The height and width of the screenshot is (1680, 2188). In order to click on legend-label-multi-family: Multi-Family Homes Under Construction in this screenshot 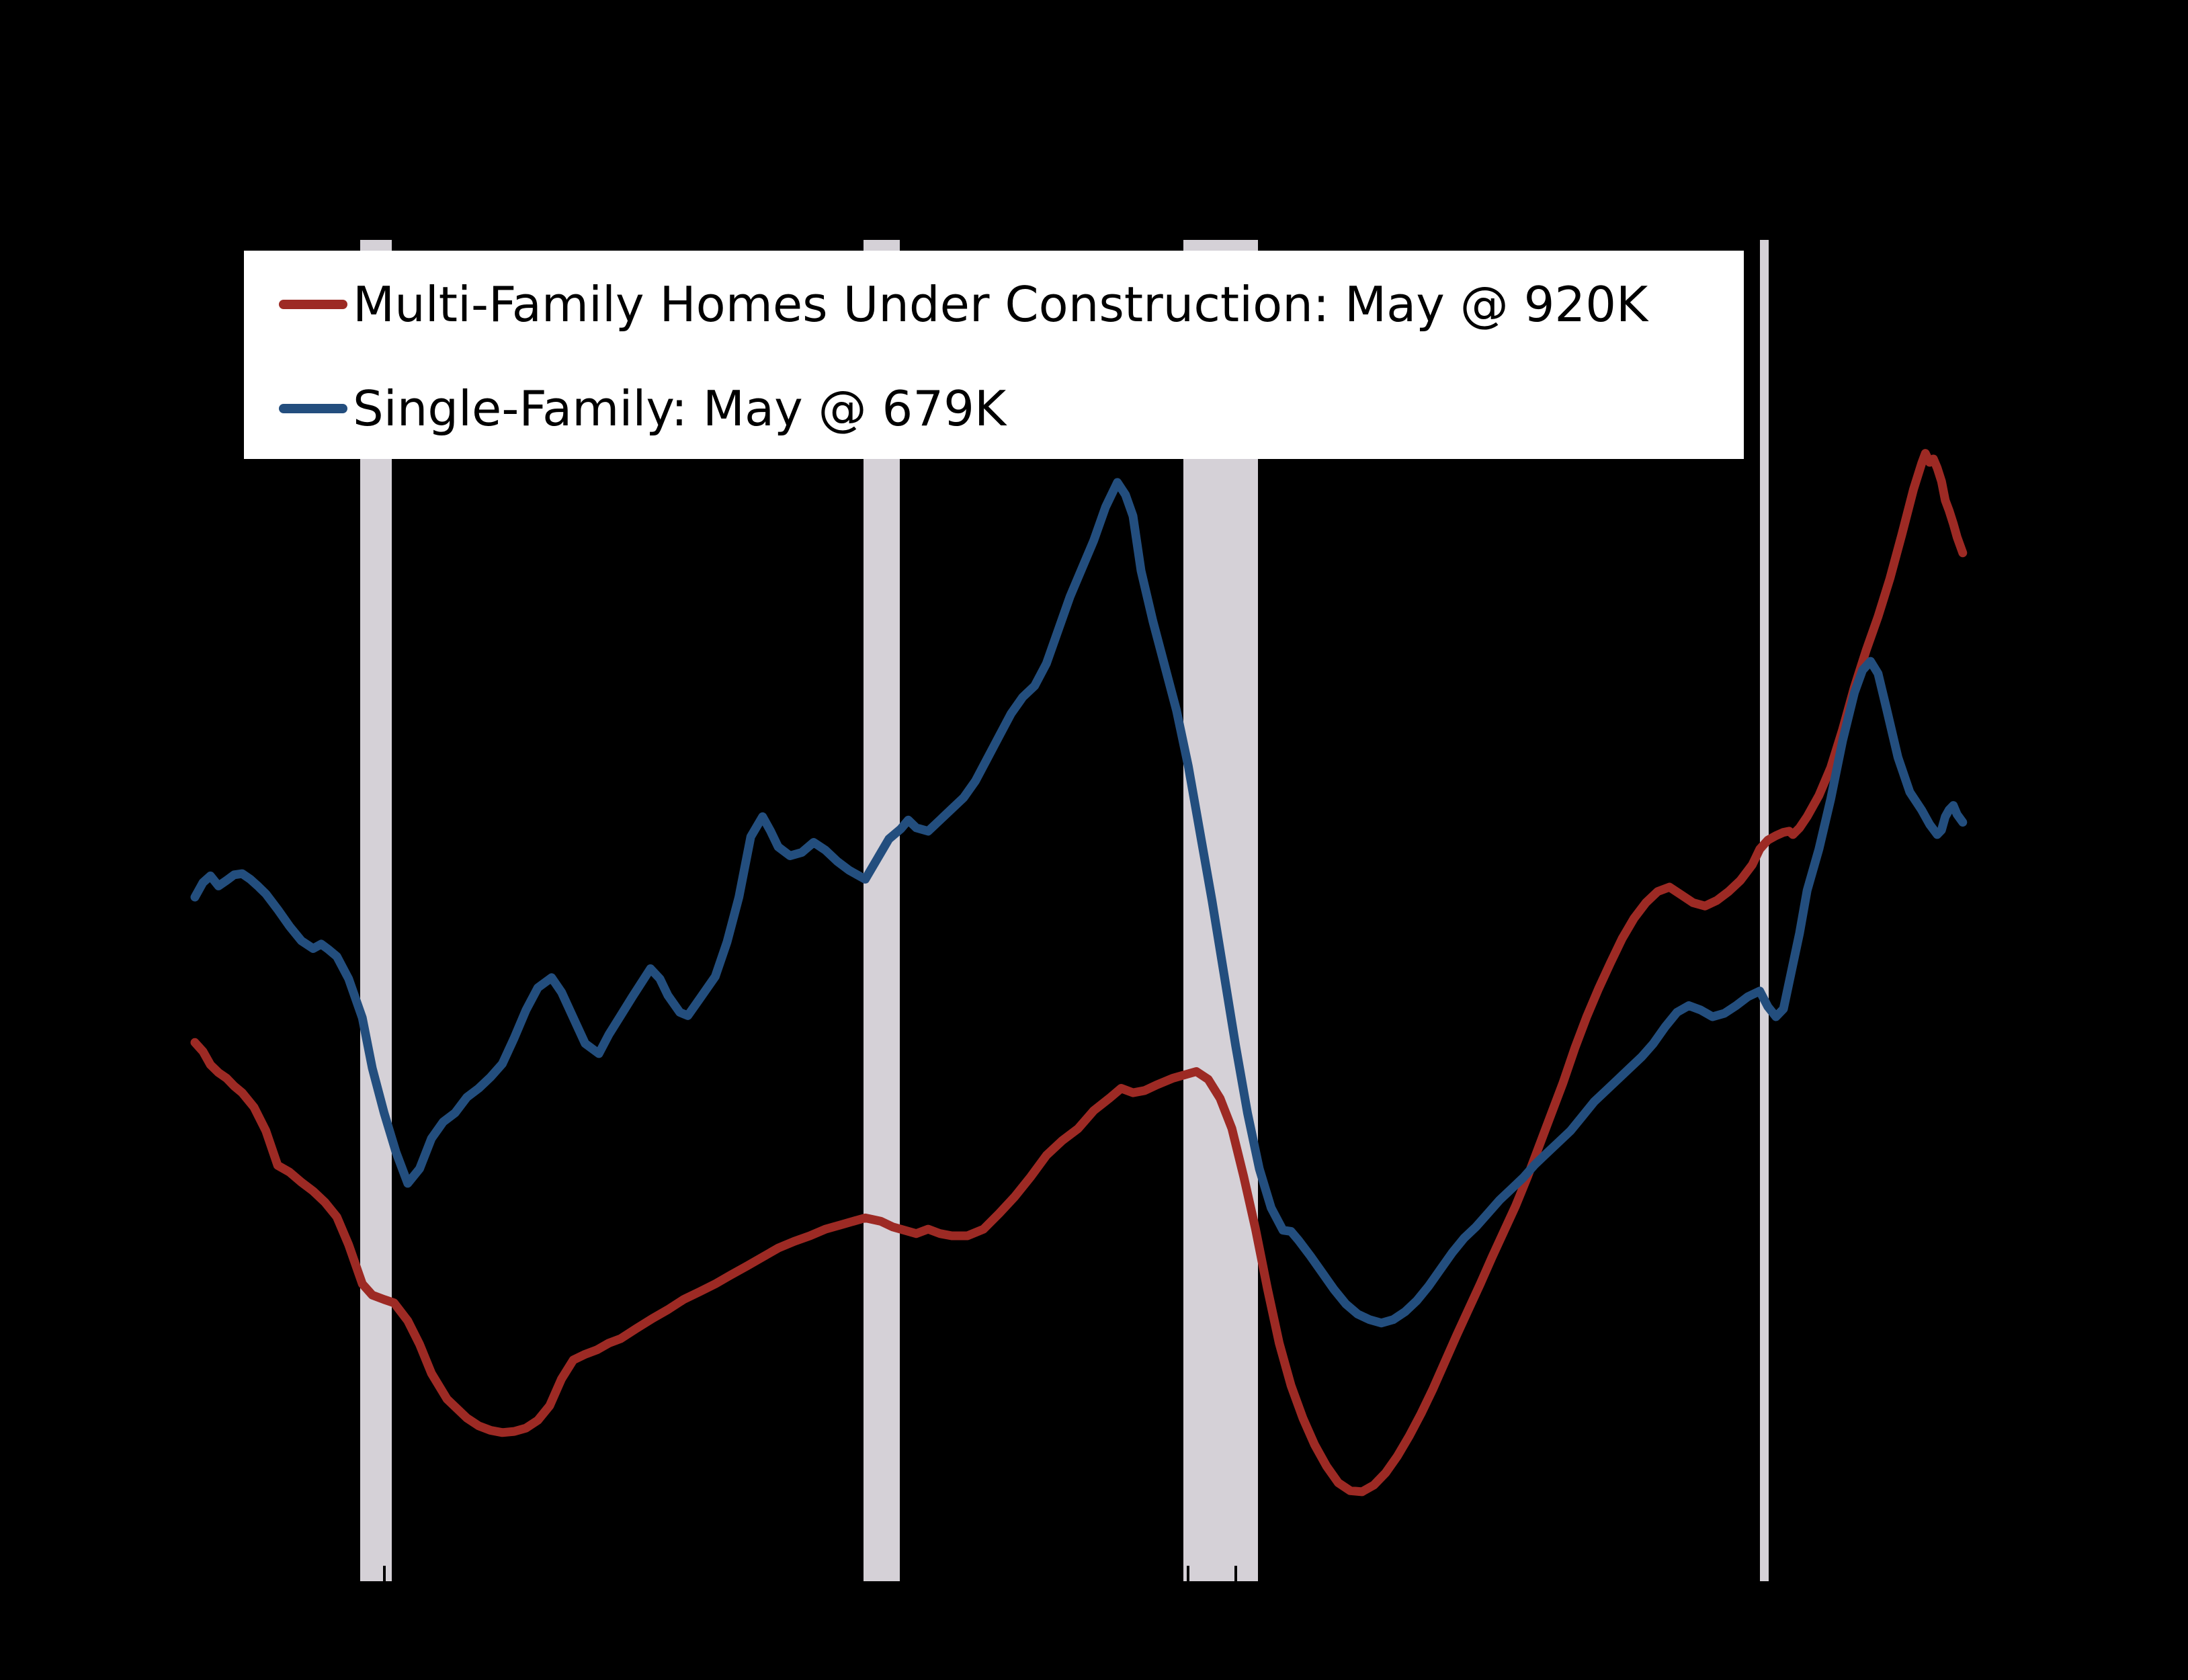, I will do `click(1000, 304)`.